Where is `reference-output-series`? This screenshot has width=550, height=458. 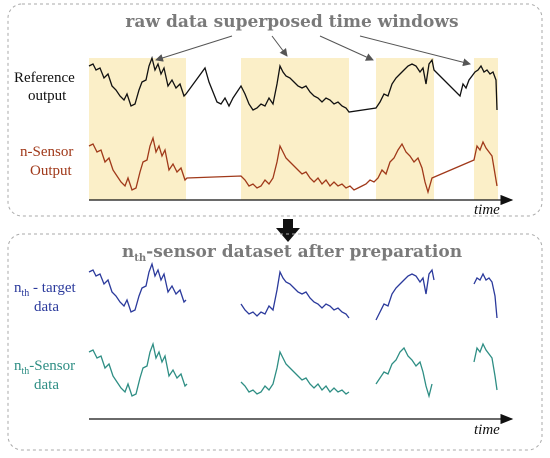
reference-output-series is located at coordinates (293, 84).